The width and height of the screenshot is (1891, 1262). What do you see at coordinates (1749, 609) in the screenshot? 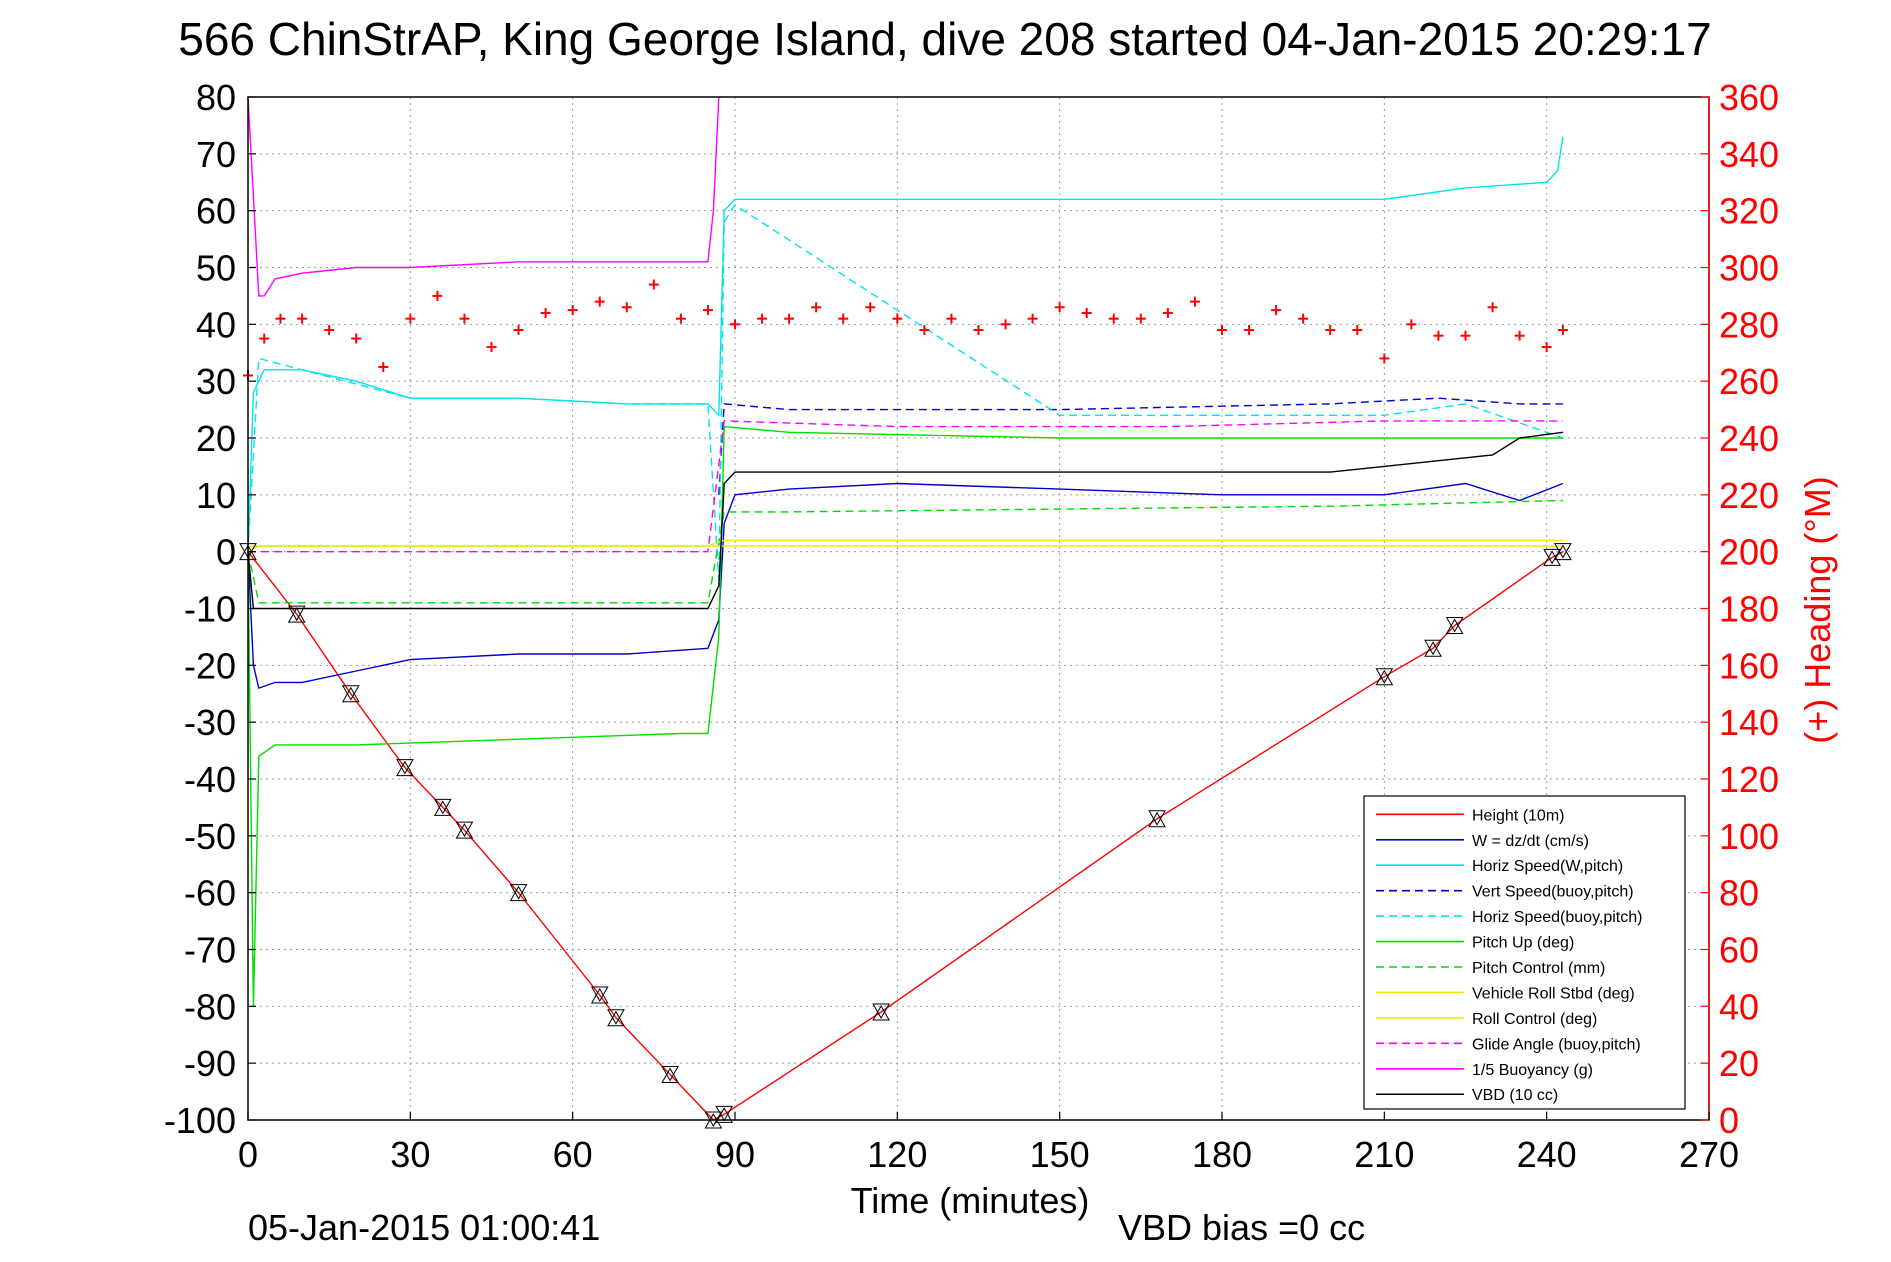
I see `y2-tick-label: 180` at bounding box center [1749, 609].